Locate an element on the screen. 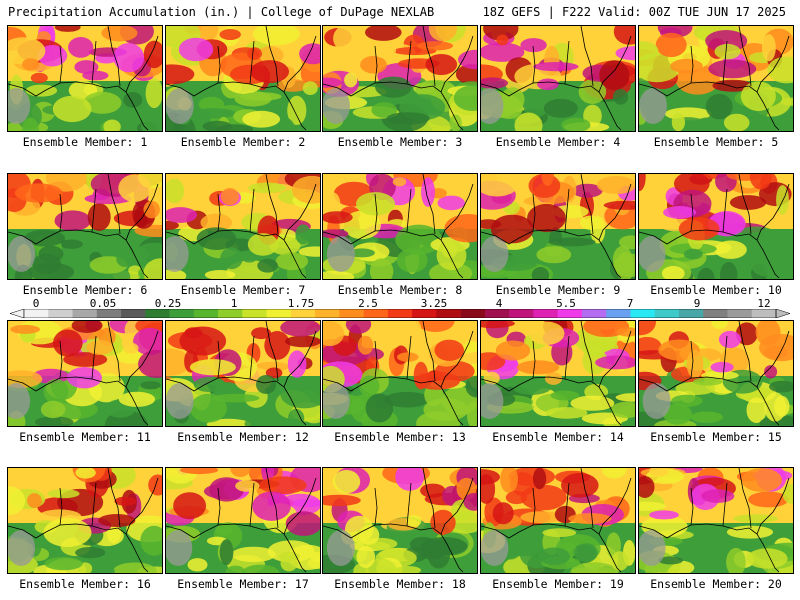 The height and width of the screenshot is (600, 800). ensemble-member-caption: Ensemble Member: 19 is located at coordinates (558, 584).